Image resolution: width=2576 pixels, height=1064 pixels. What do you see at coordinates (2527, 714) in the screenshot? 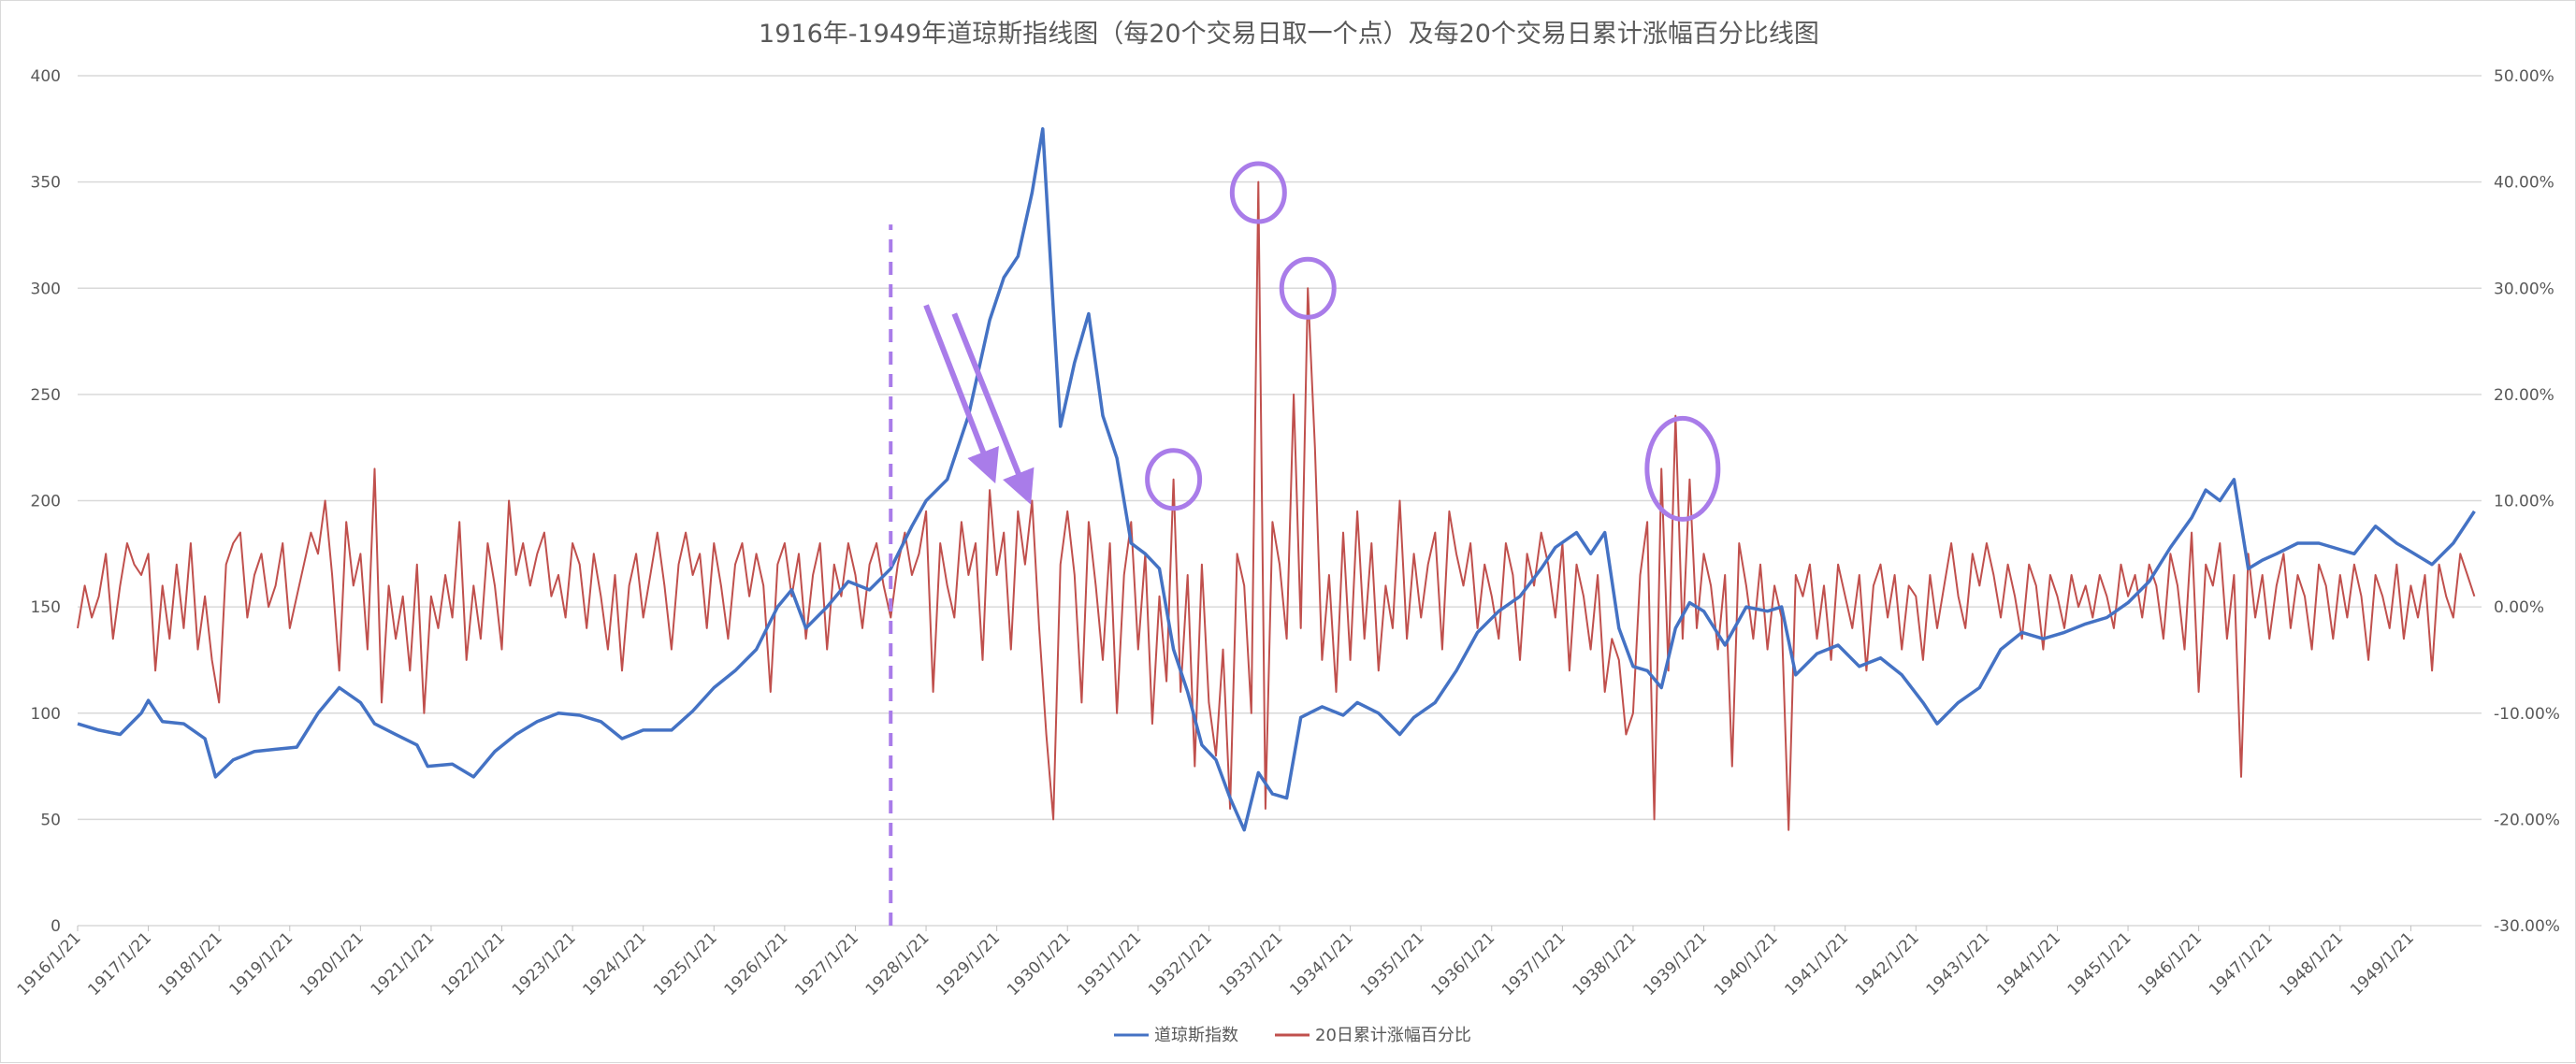
I see `right-y-tick-label: -10.00%` at bounding box center [2527, 714].